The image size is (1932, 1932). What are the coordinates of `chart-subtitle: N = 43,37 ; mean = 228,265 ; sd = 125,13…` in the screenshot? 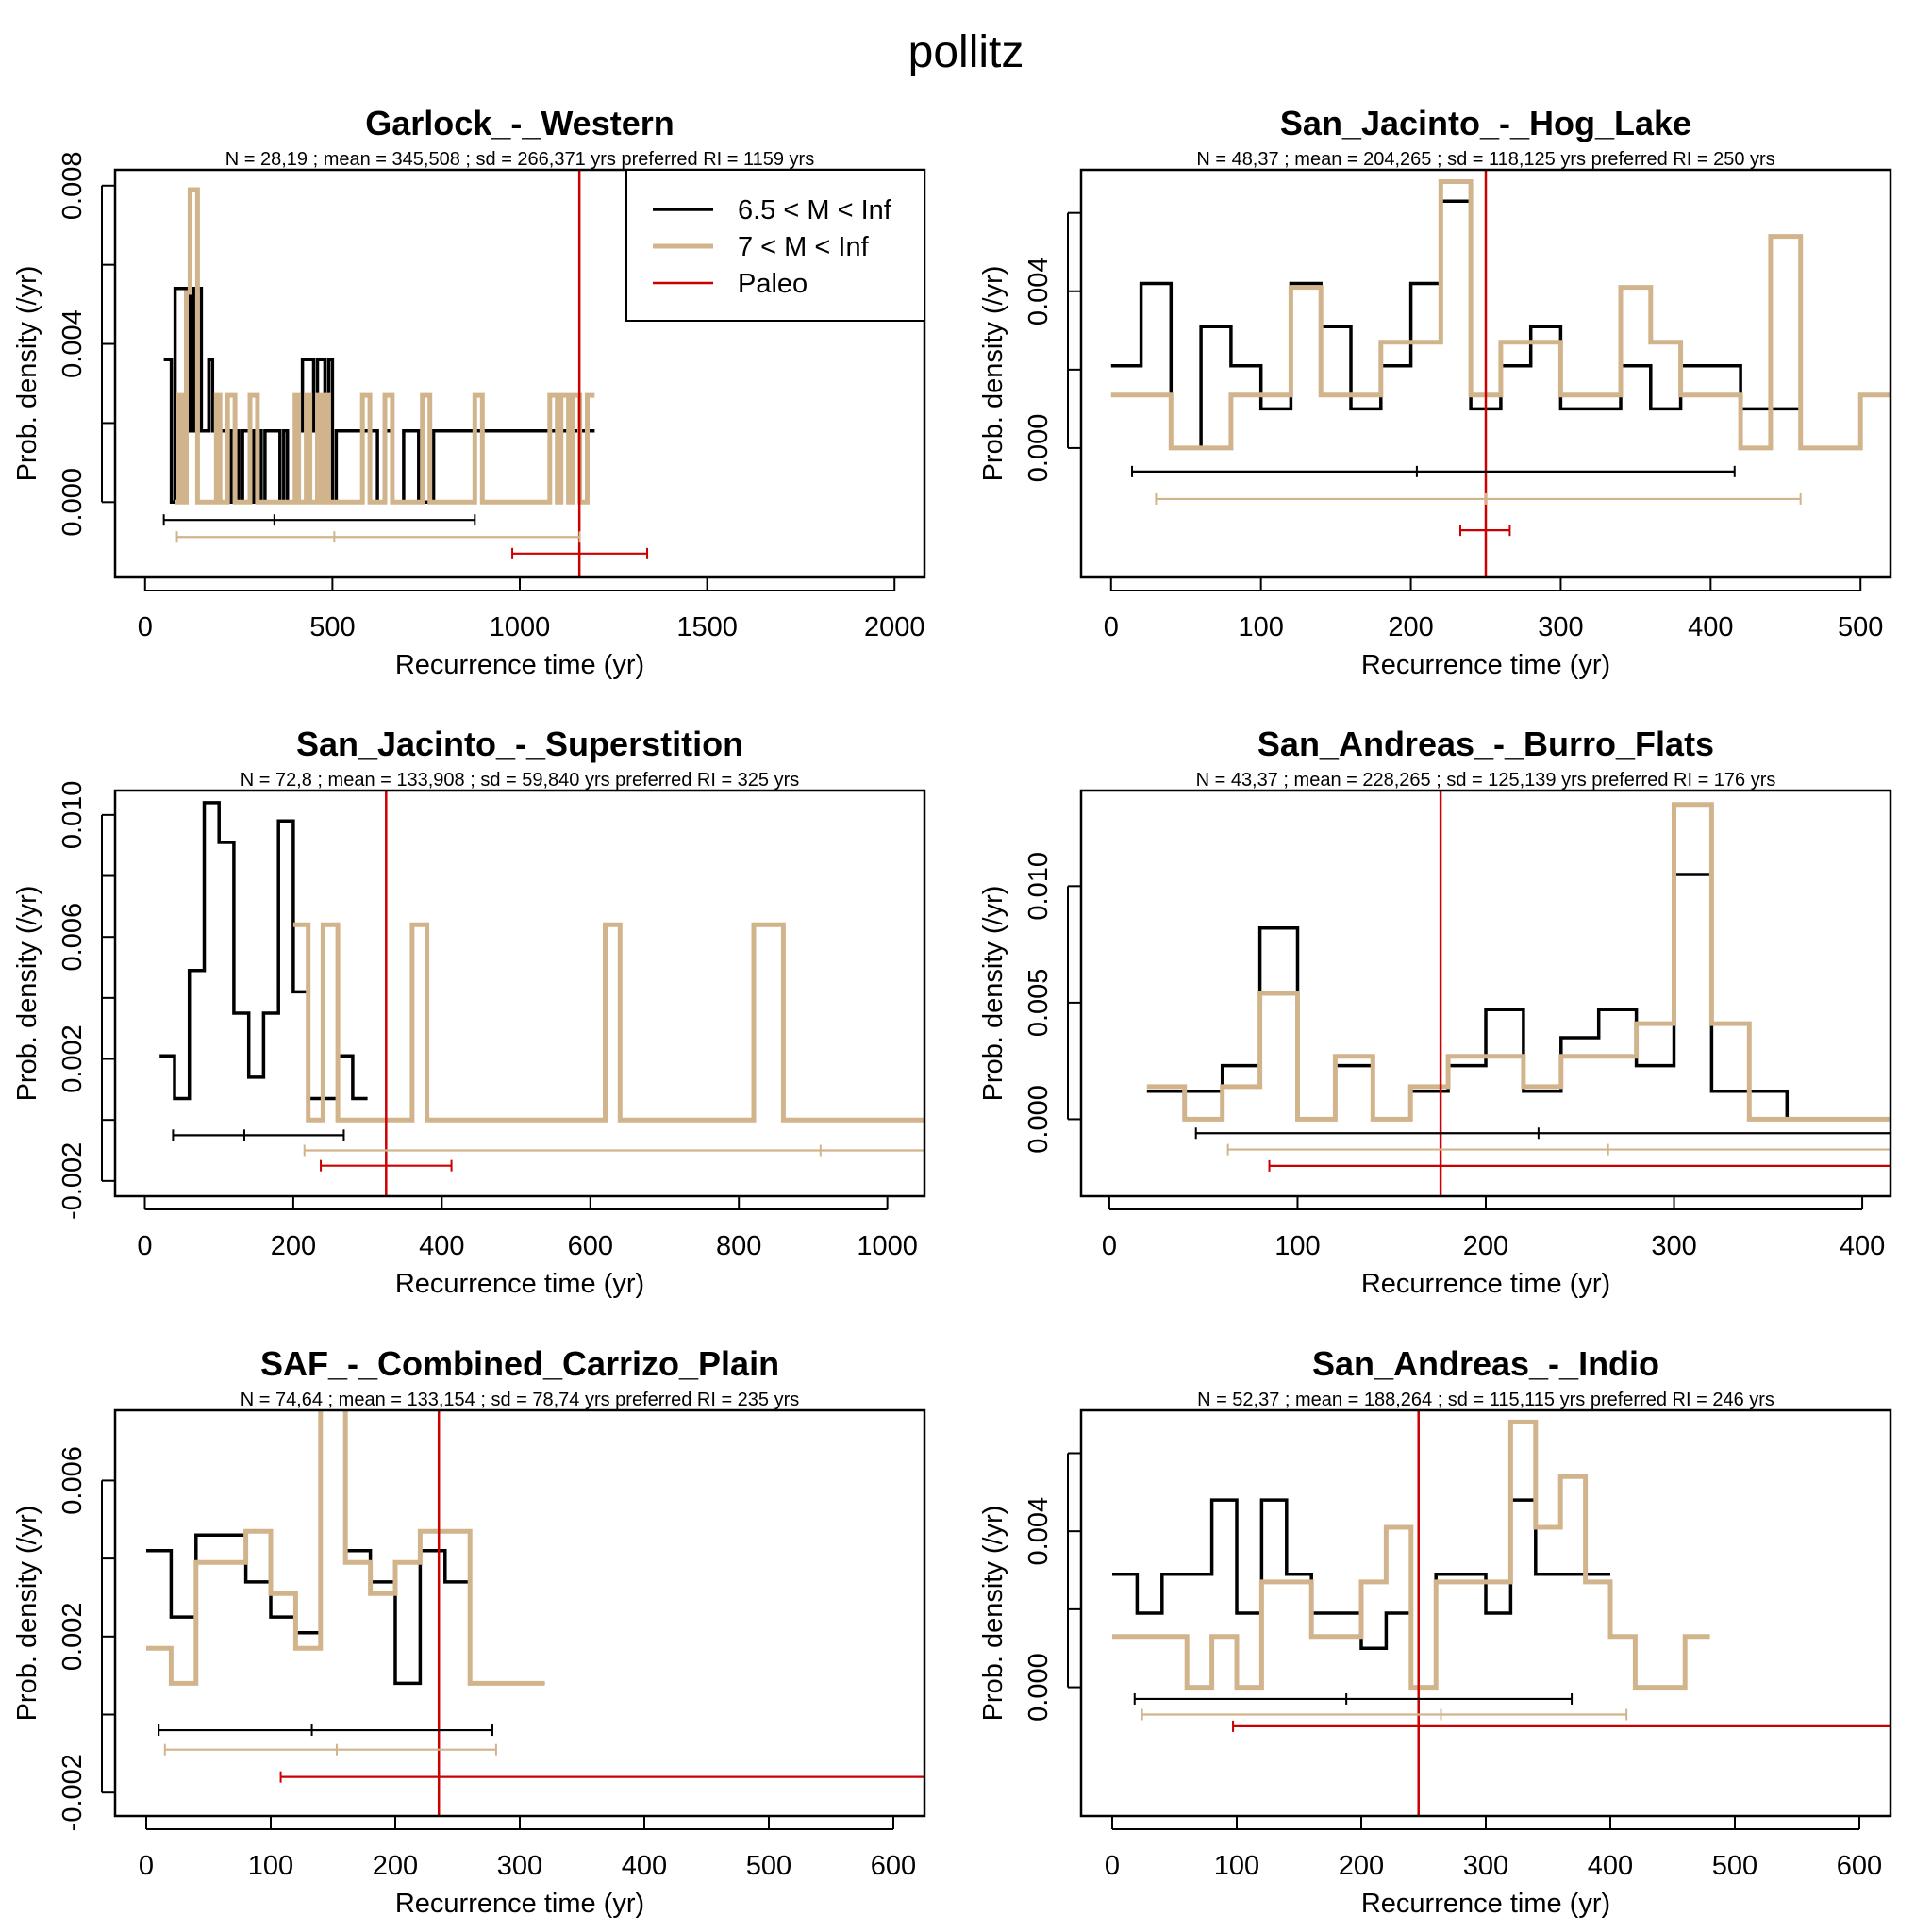 It's located at (1486, 780).